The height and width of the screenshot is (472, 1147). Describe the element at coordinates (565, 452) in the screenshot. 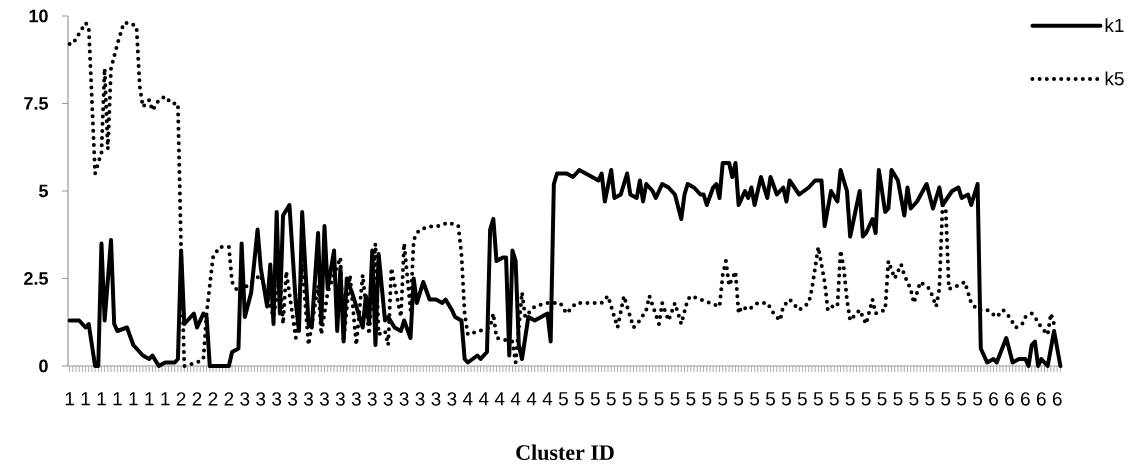

I see `x-axis-title: Cluster ID` at that location.